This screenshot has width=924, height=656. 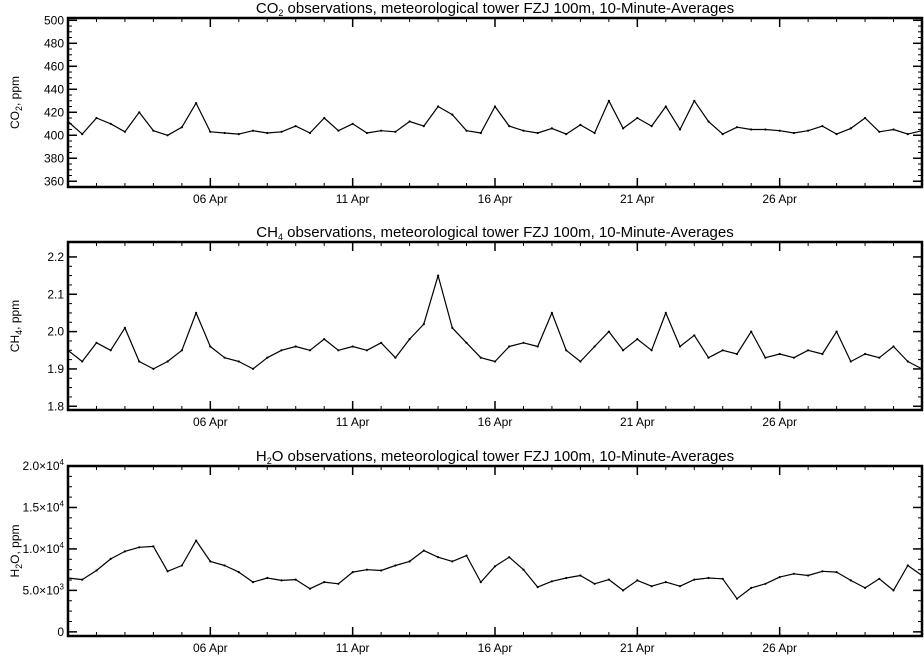 I want to click on y-tick-label: 2.1, so click(x=55, y=294).